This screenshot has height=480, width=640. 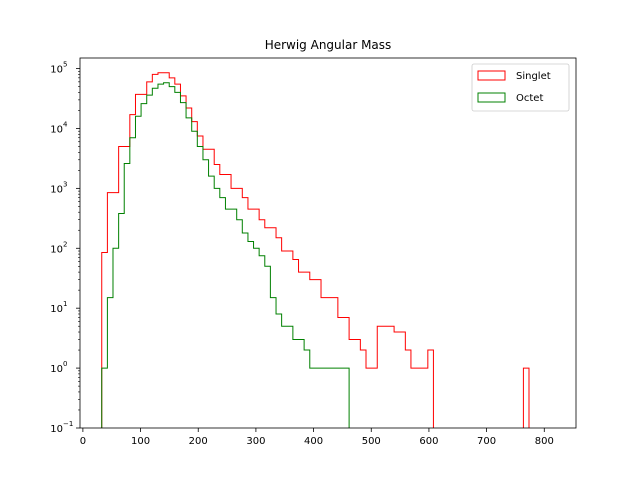 What do you see at coordinates (529, 98) in the screenshot?
I see `legend-label-octet: Octet` at bounding box center [529, 98].